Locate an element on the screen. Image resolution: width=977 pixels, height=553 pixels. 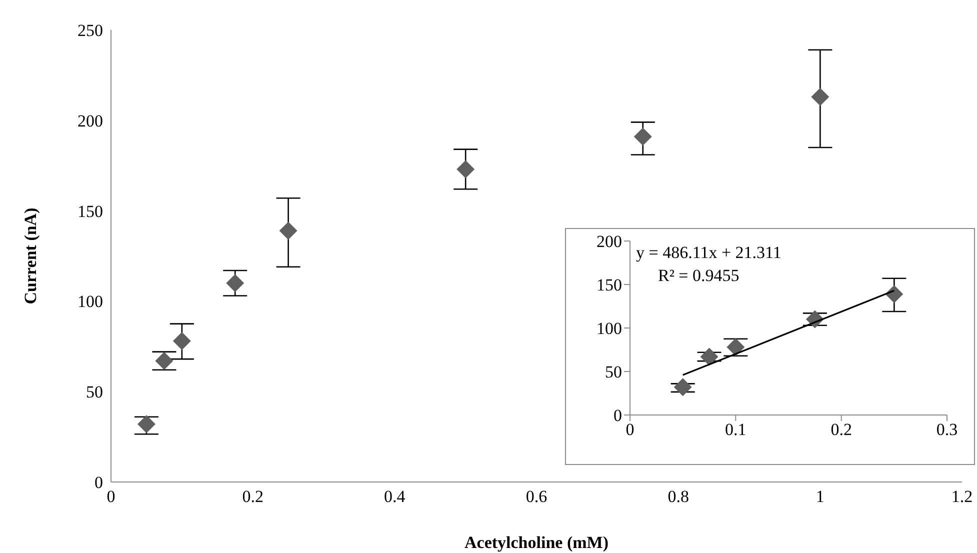
annotation: y = 486.11x + 21.311 is located at coordinates (709, 253).